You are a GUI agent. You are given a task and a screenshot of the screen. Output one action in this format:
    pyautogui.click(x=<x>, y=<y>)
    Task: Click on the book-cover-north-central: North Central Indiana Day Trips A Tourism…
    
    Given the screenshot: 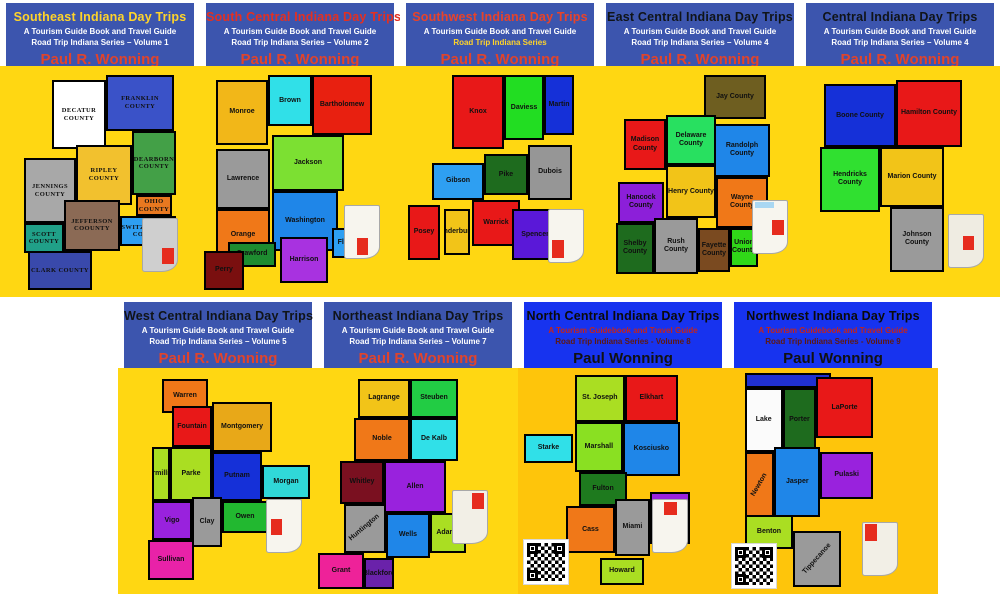 What is the action you would take?
    pyautogui.click(x=623, y=448)
    